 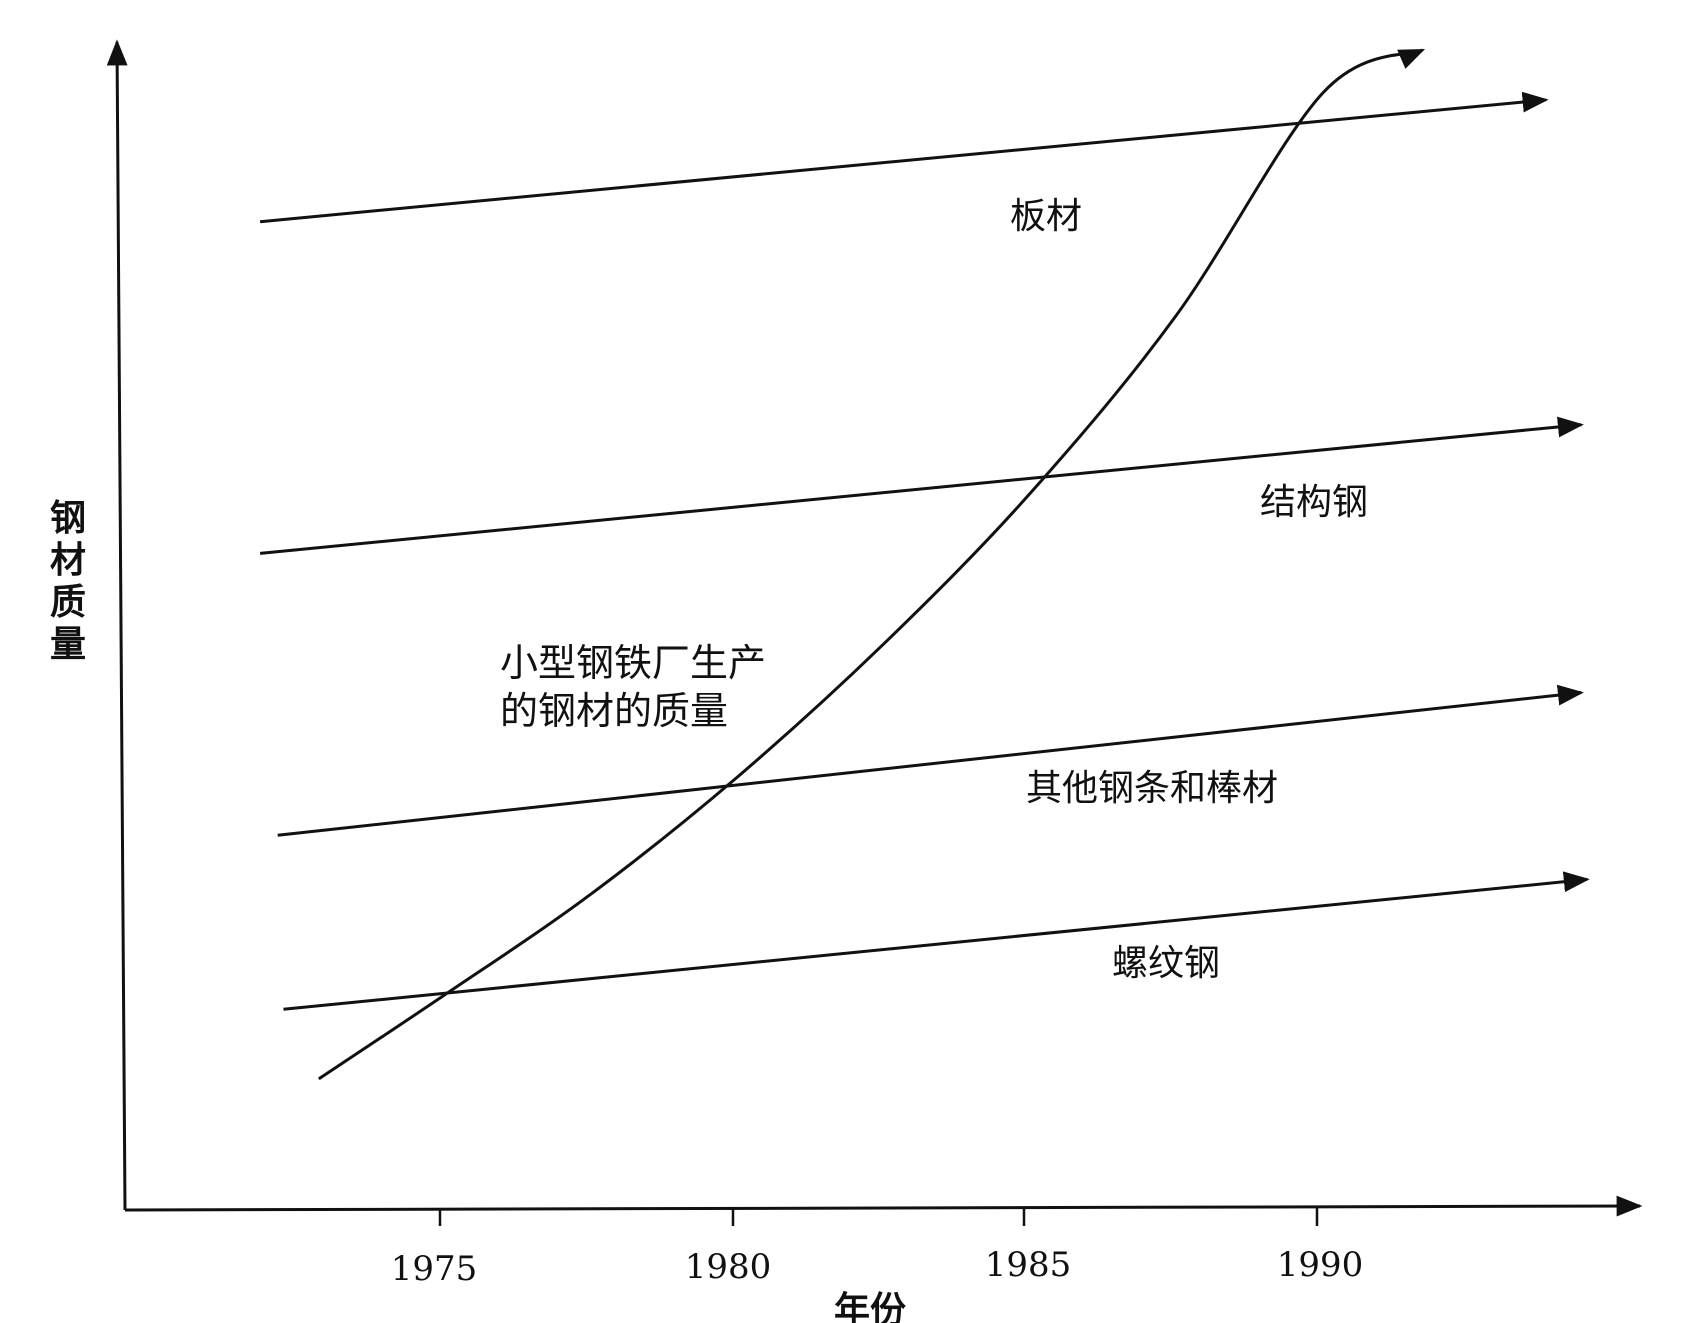 I want to click on series-label-rebar: 螺纹钢, so click(x=1166, y=963).